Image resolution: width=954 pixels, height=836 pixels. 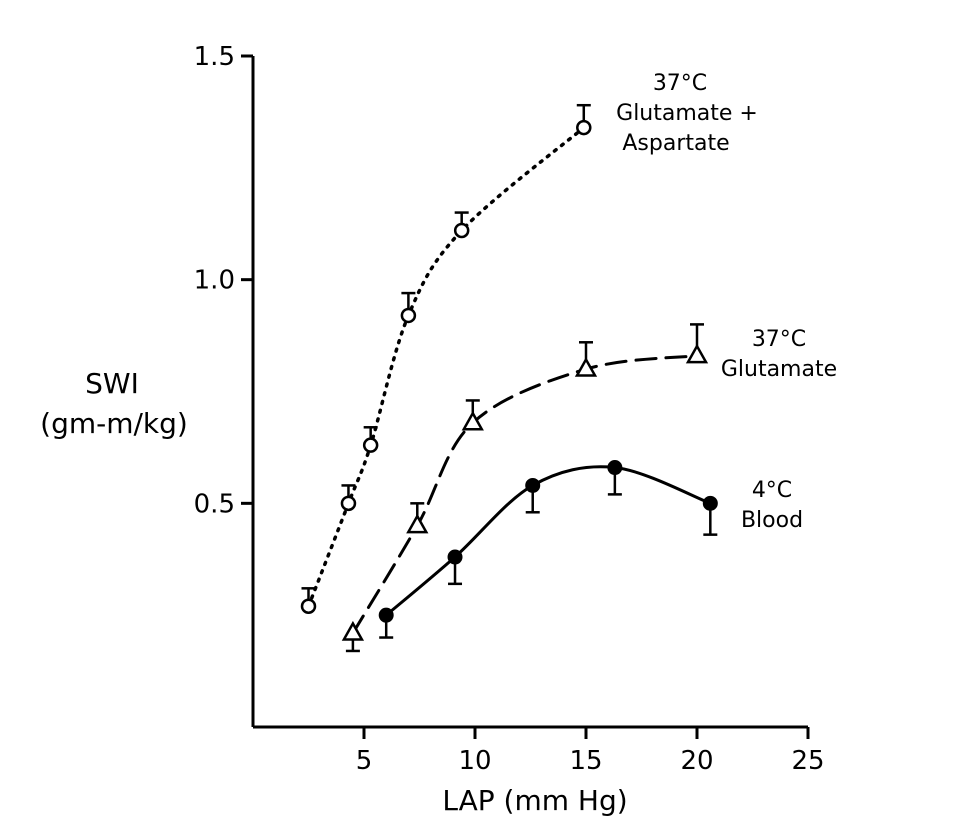 What do you see at coordinates (585, 761) in the screenshot?
I see `x-tick-label: 15` at bounding box center [585, 761].